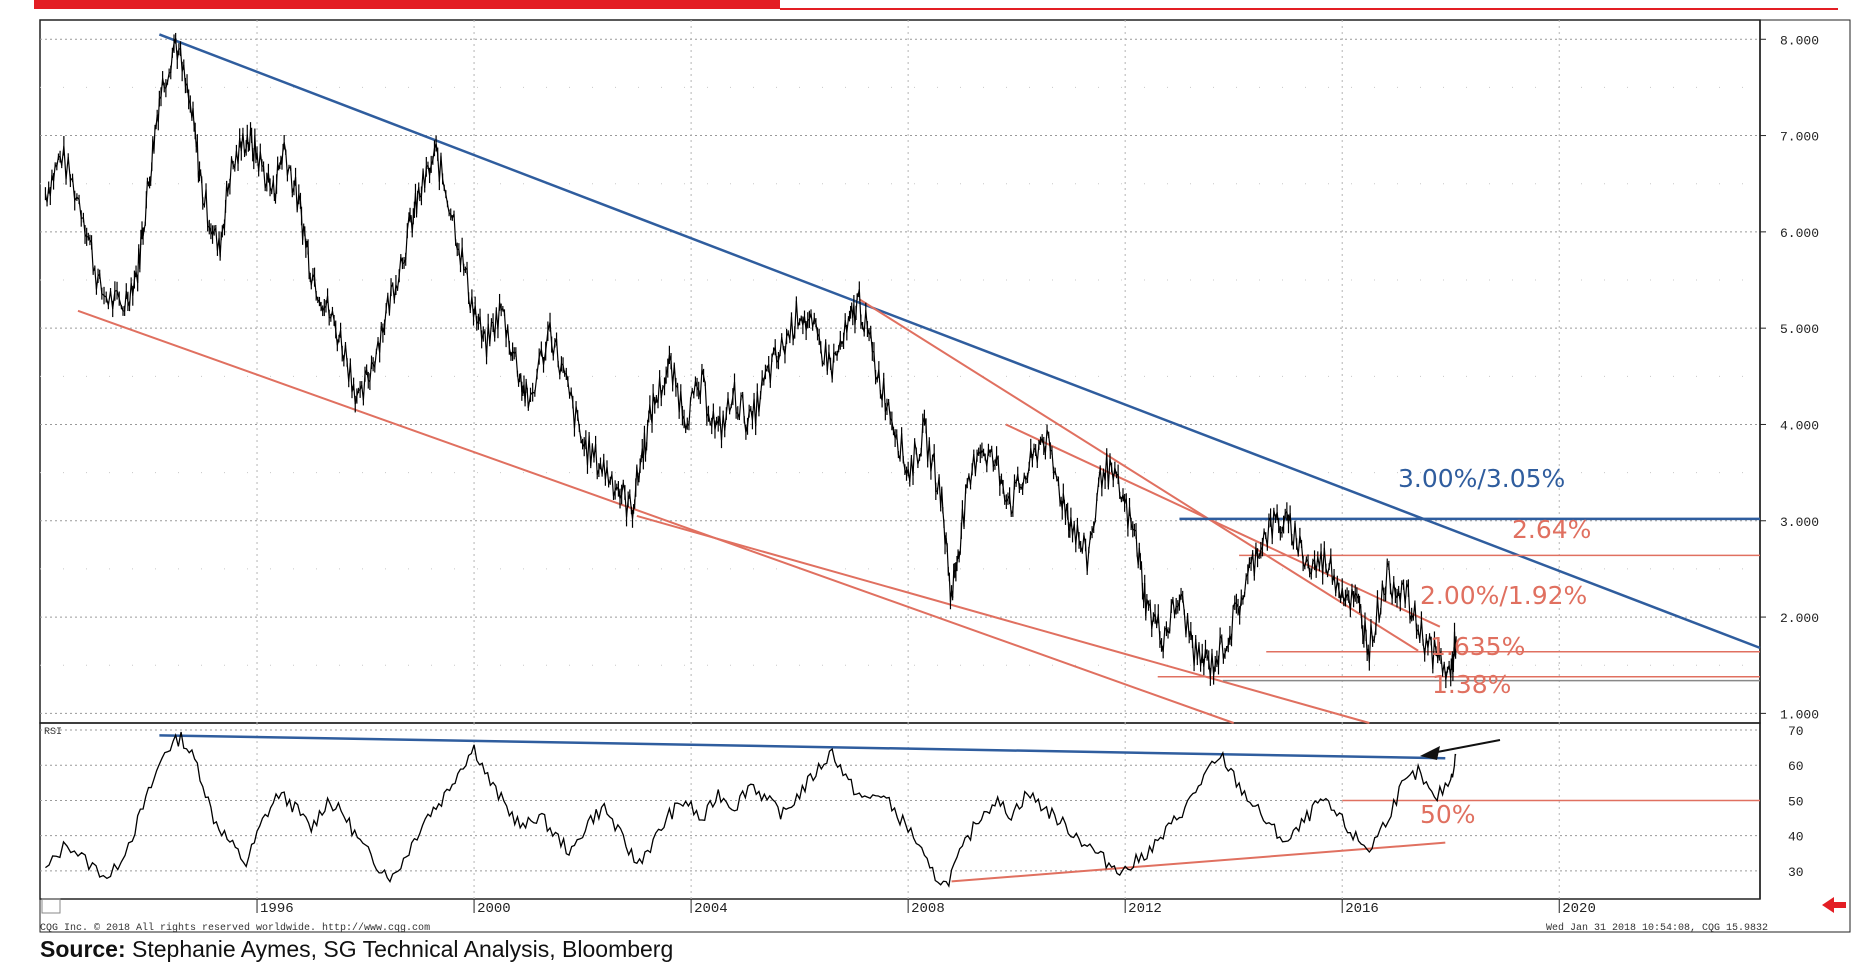  I want to click on price-y-tick-label: 2.000, so click(1799, 618).